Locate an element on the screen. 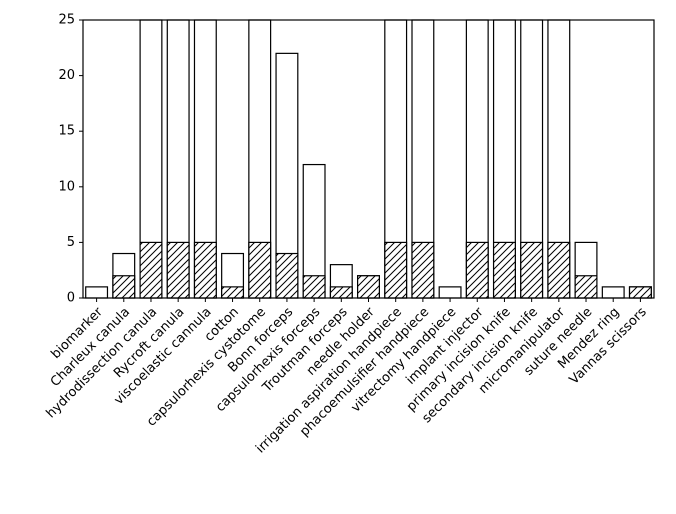 The height and width of the screenshot is (514, 676). y-tick-label: 25 is located at coordinates (66, 20).